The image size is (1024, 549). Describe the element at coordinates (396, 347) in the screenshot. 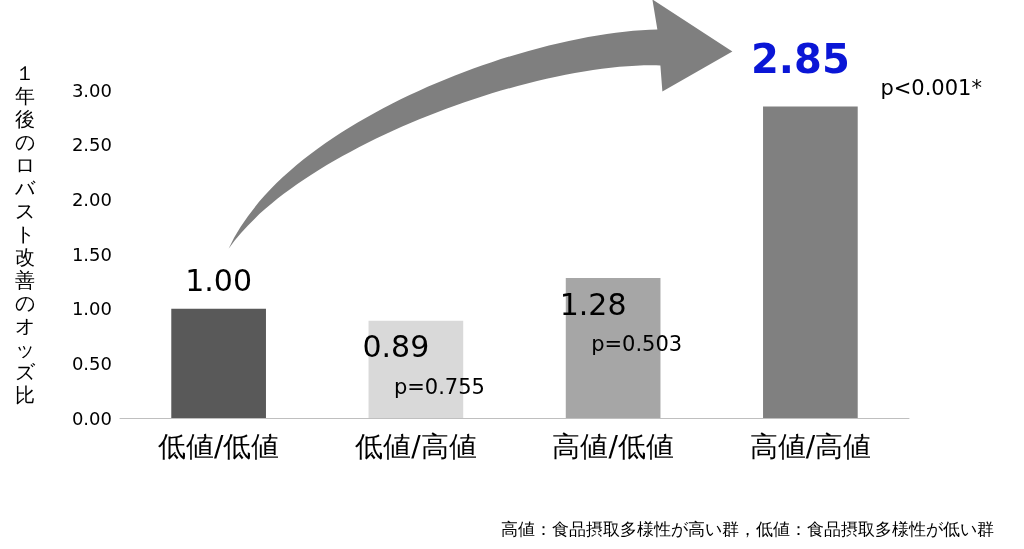

I see `data-label: 0.89` at that location.